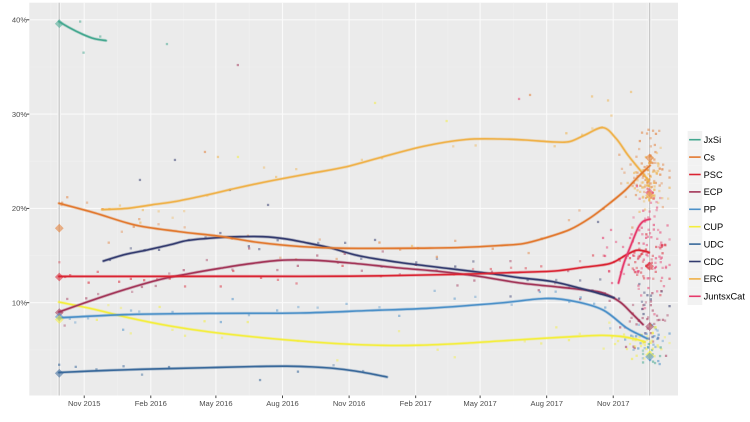 The image size is (750, 422). I want to click on svg-text: PP, so click(710, 210).